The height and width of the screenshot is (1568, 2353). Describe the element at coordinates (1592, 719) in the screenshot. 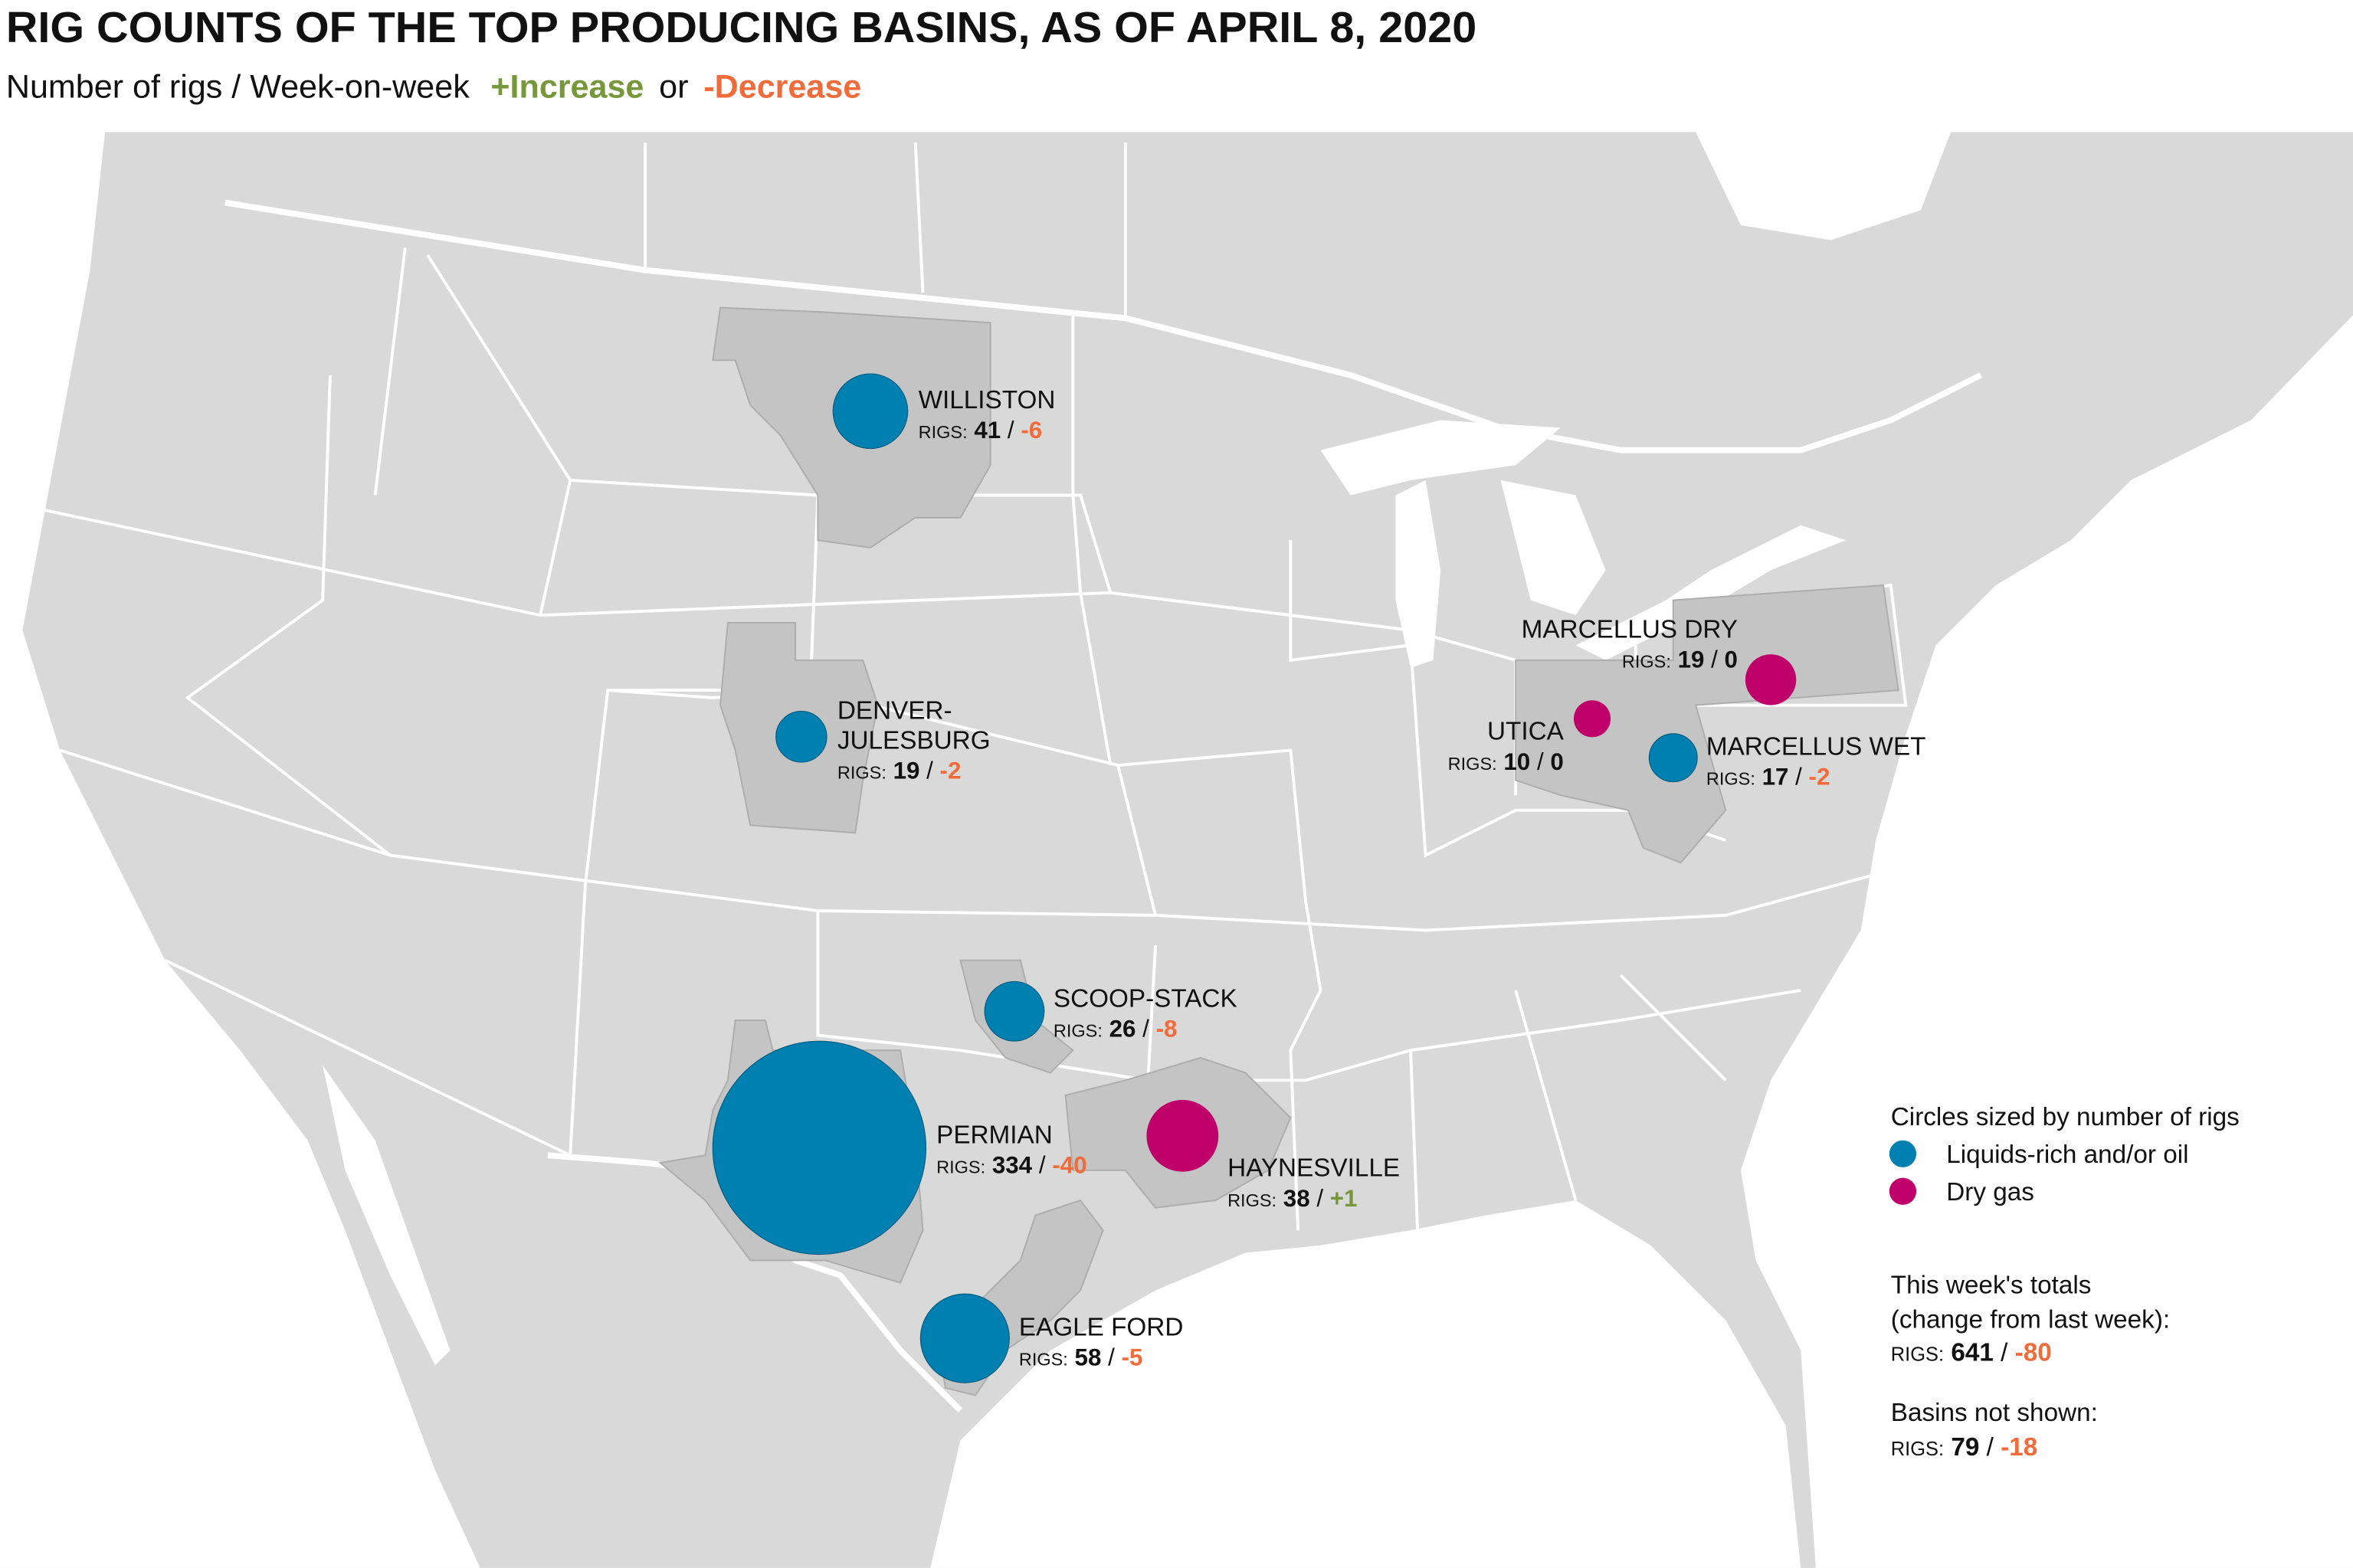

I see `basin-circle-utica` at that location.